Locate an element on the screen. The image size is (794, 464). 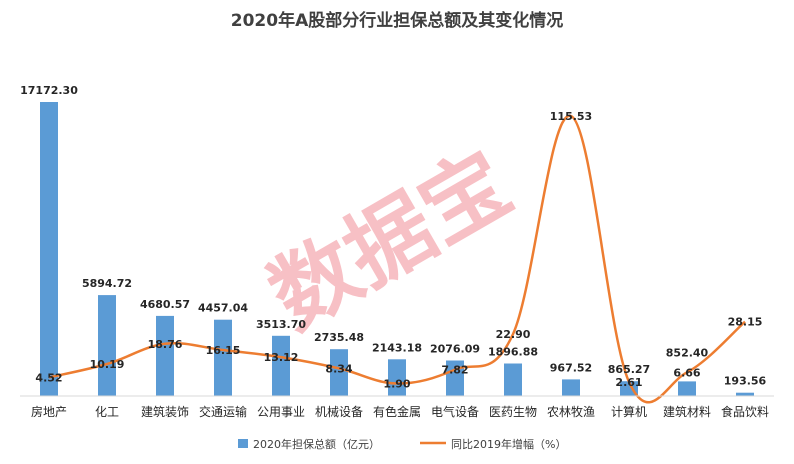
line-label-9: 22.90 is located at coordinates (513, 334).